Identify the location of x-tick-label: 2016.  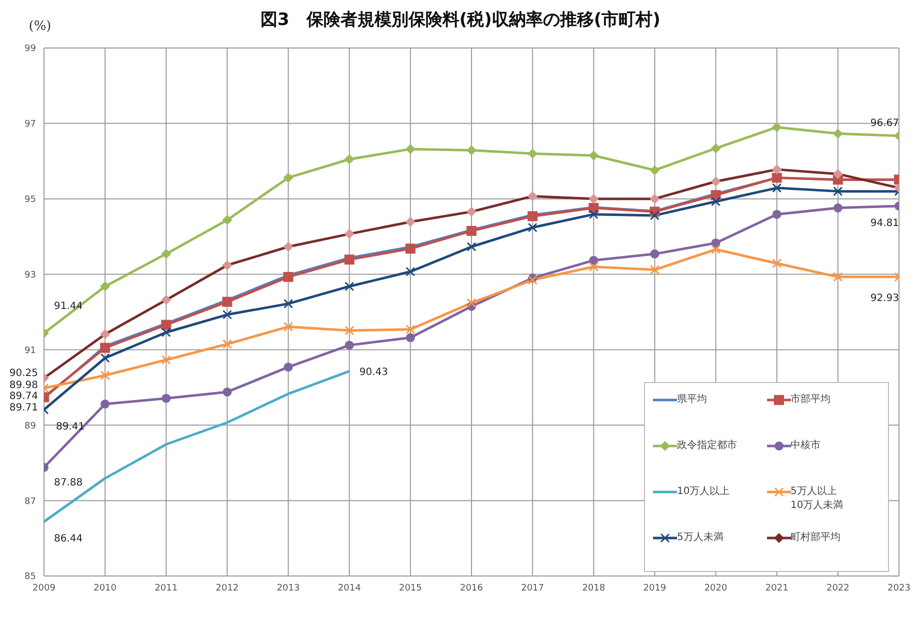
(472, 588).